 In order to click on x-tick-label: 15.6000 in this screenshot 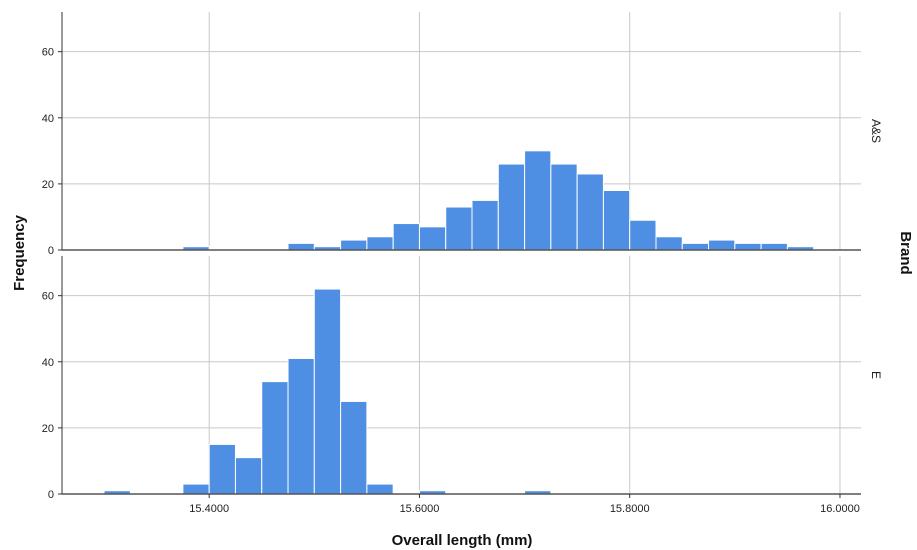, I will do `click(420, 509)`.